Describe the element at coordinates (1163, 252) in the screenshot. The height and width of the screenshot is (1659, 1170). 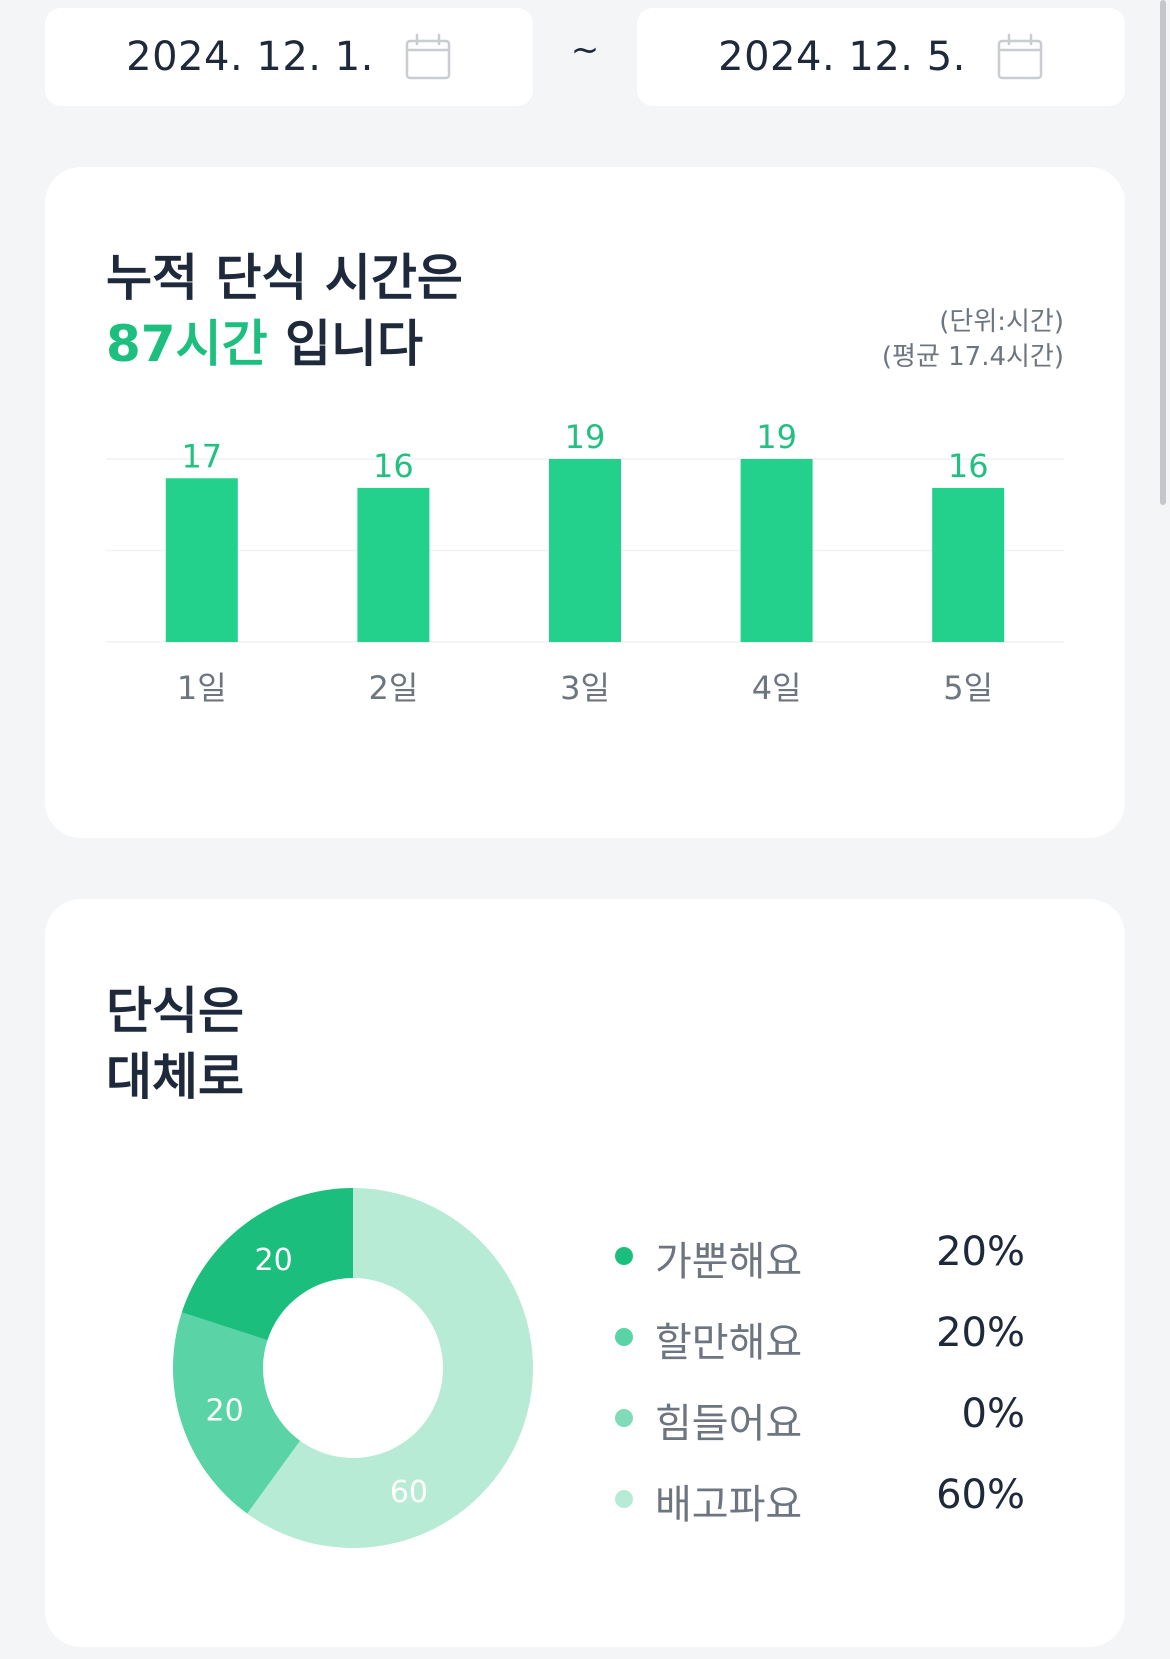
I see `scrollbar` at that location.